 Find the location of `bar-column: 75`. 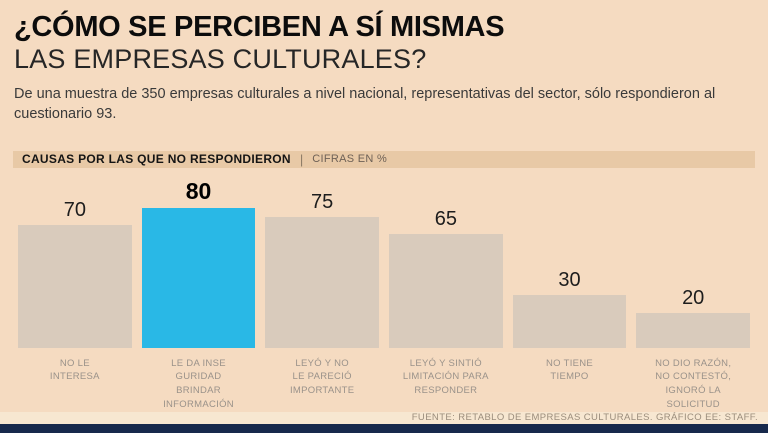

bar-column: 75 is located at coordinates (322, 263).